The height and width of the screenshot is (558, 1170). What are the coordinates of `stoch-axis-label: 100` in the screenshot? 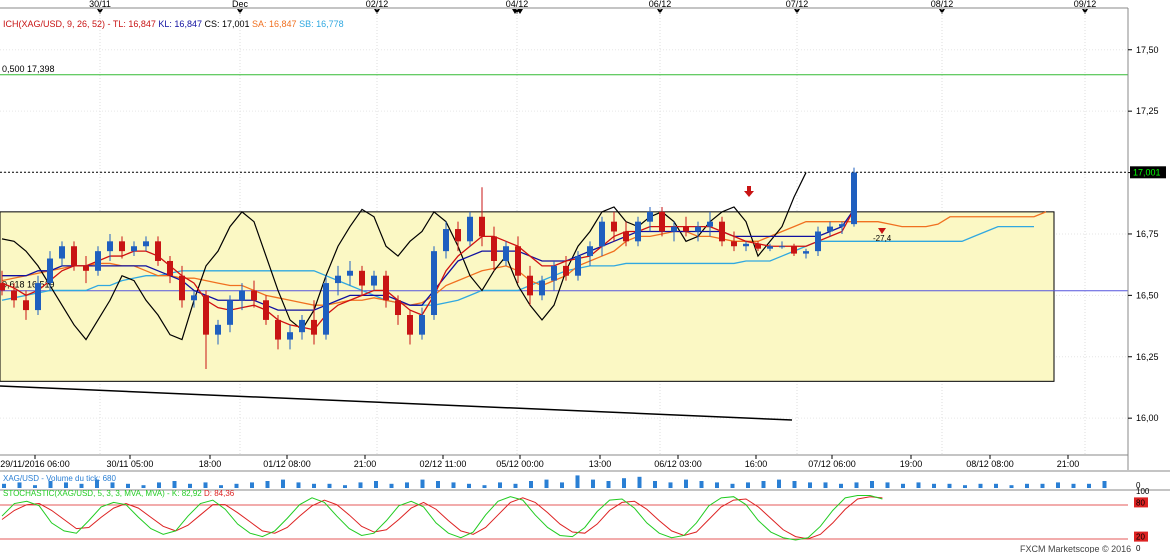 It's located at (1143, 491).